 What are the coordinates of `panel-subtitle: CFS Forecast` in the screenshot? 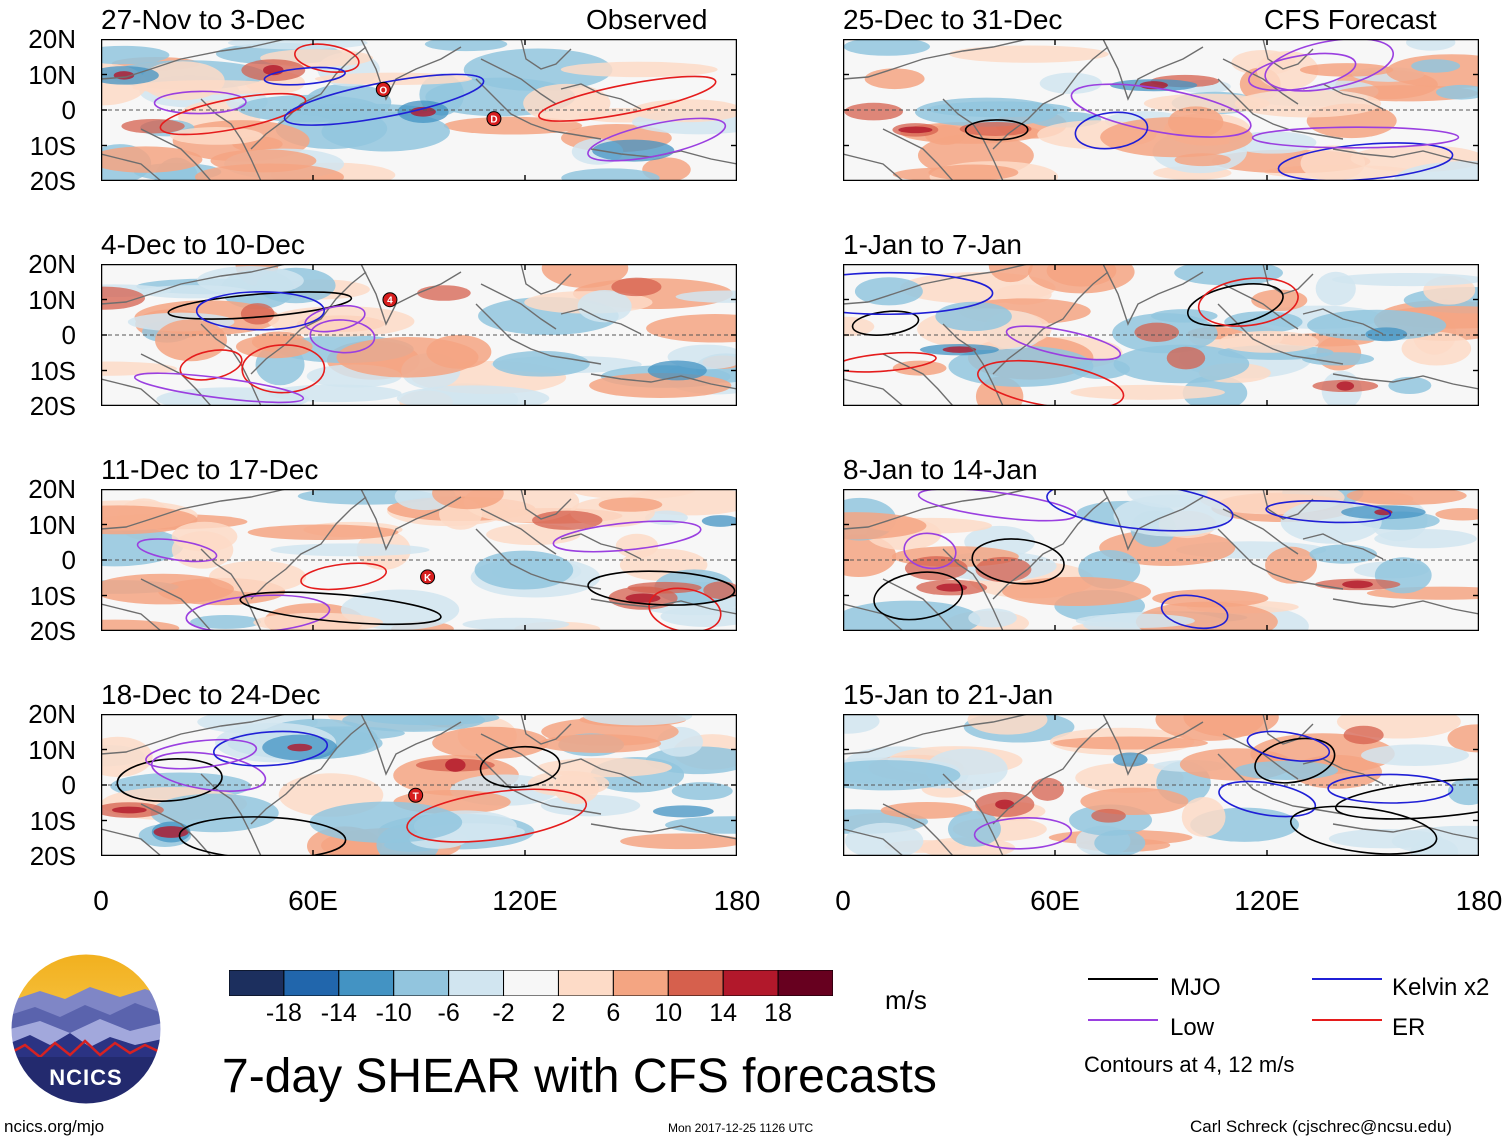 It's located at (1350, 19).